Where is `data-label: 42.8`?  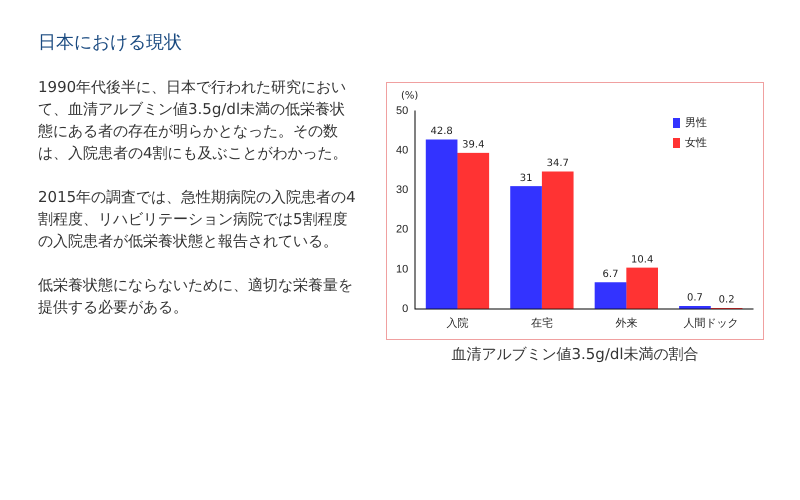
data-label: 42.8 is located at coordinates (441, 132).